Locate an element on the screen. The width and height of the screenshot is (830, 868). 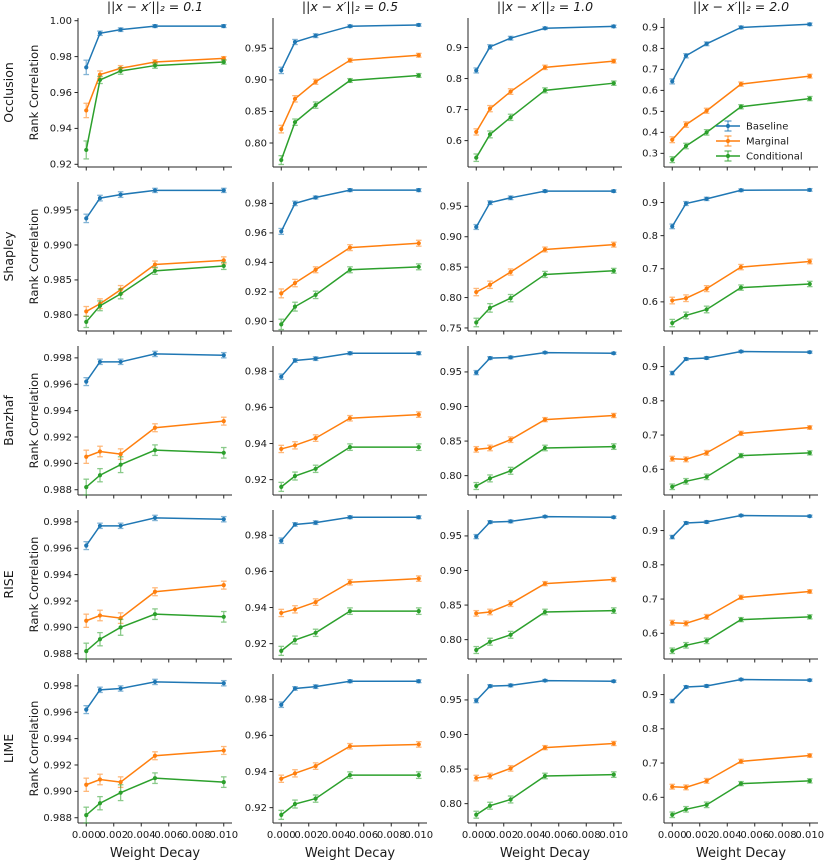
y-tick-label: 0.985 is located at coordinates (57, 280).